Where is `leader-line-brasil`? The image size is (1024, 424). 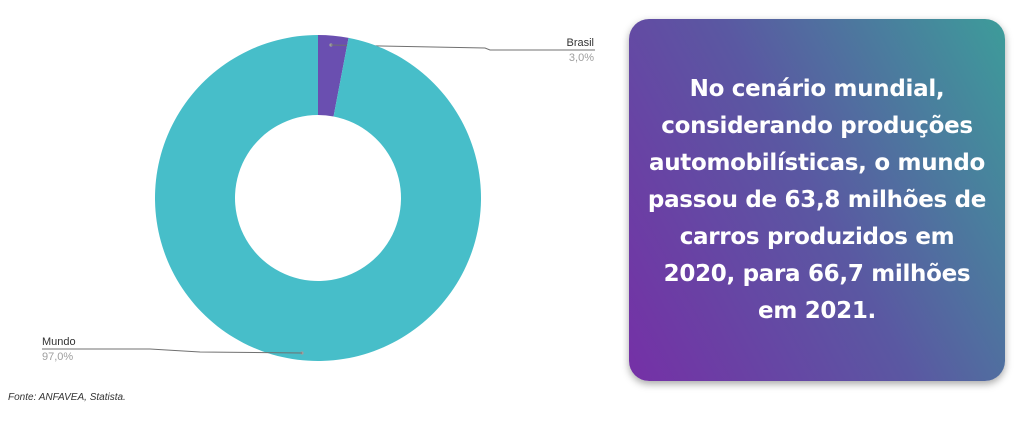
leader-line-brasil is located at coordinates (462, 47).